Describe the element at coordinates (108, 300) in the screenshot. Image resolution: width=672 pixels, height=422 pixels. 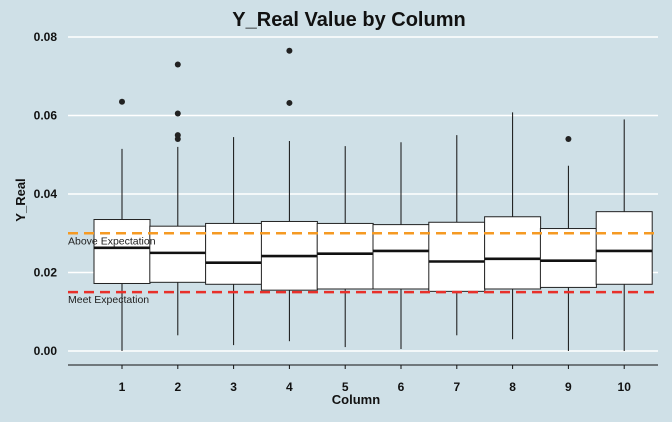
I see `reference-line-label: Meet Expectation` at that location.